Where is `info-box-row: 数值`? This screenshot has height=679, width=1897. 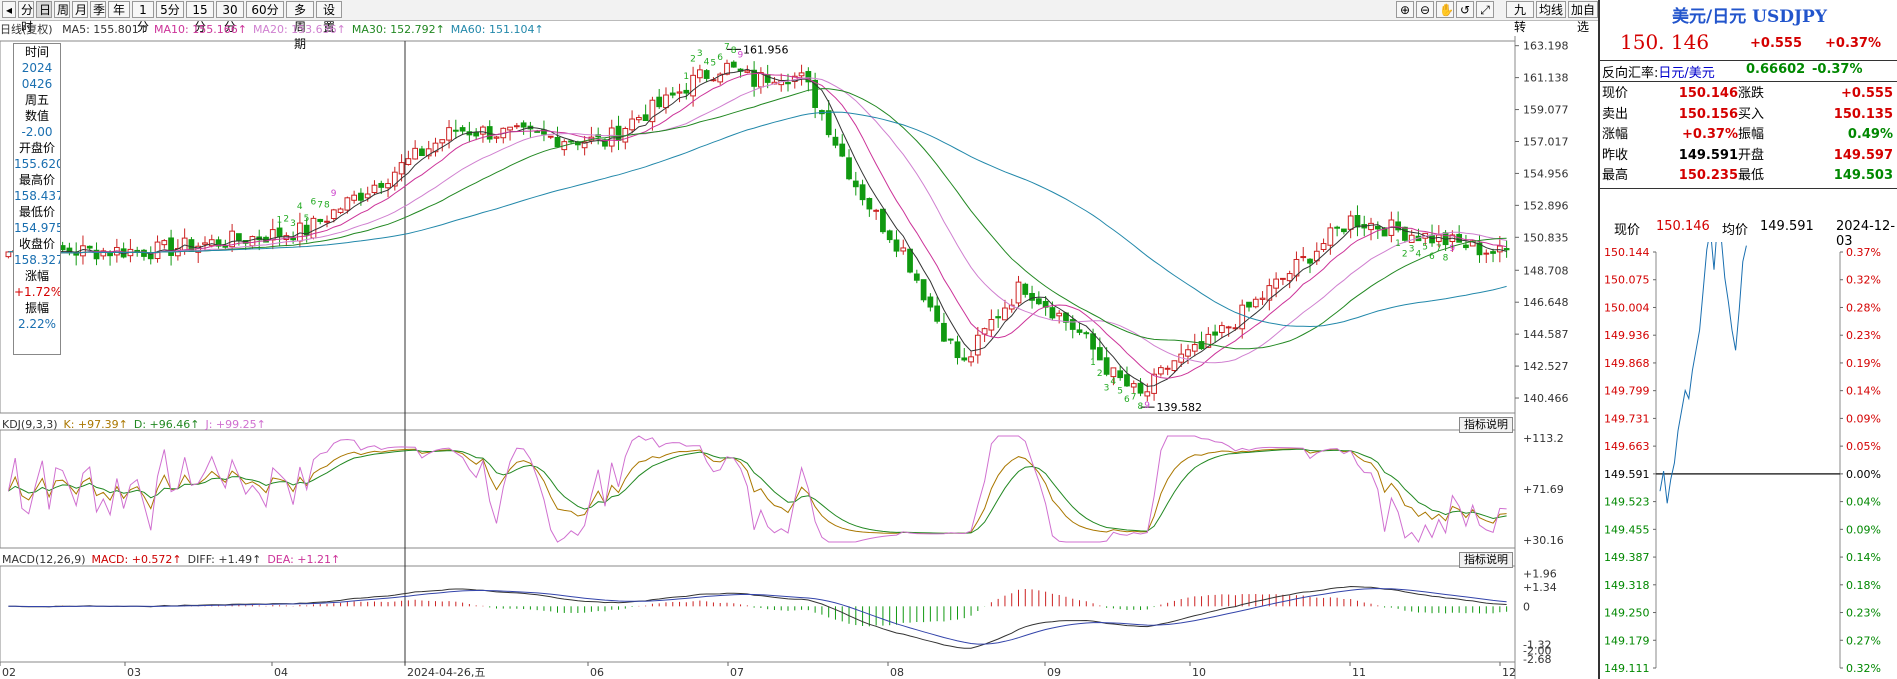
info-box-row: 数值 is located at coordinates (36, 116).